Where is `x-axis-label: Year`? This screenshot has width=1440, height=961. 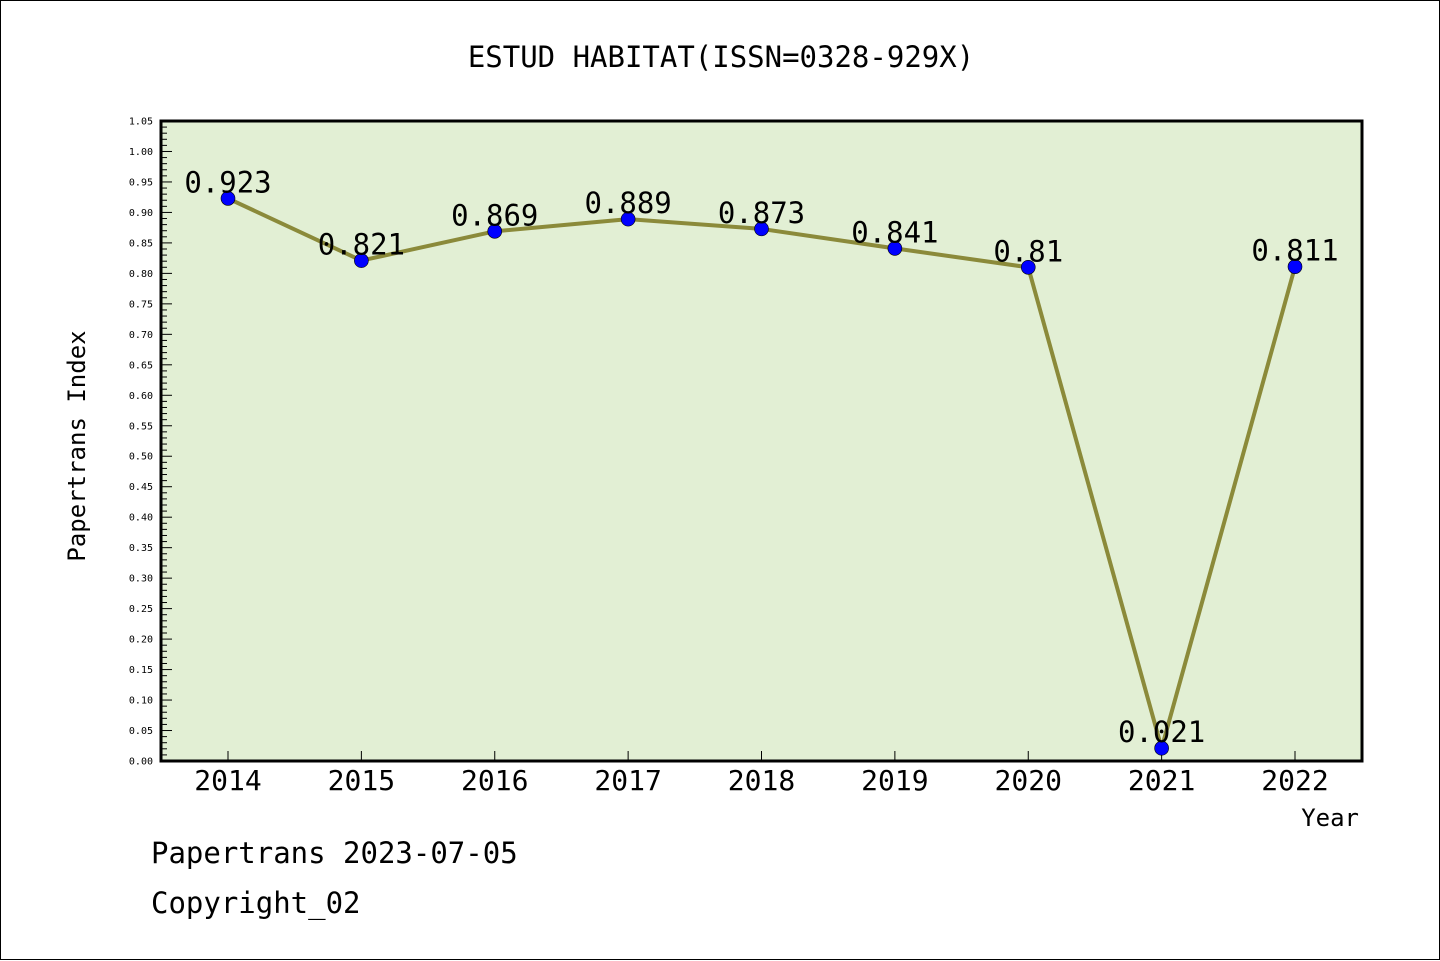
x-axis-label: Year is located at coordinates (1330, 818).